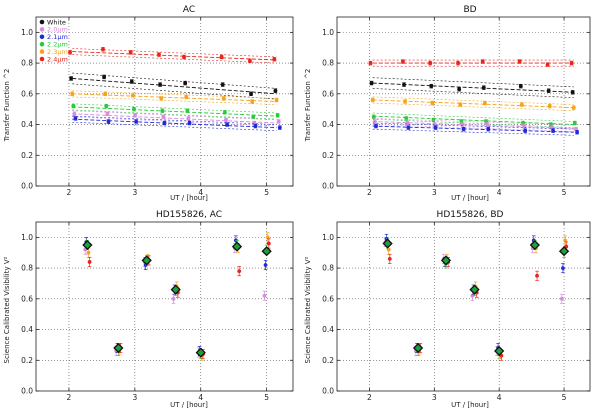  What do you see at coordinates (56, 22) in the screenshot?
I see `legend-label: White` at bounding box center [56, 22].